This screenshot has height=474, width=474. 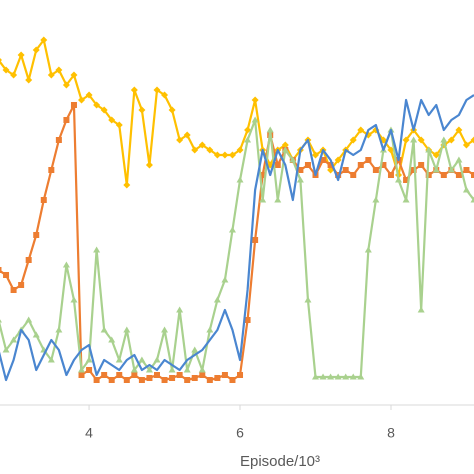 What do you see at coordinates (280, 461) in the screenshot?
I see `x-axis-label: Episode/10³` at bounding box center [280, 461].